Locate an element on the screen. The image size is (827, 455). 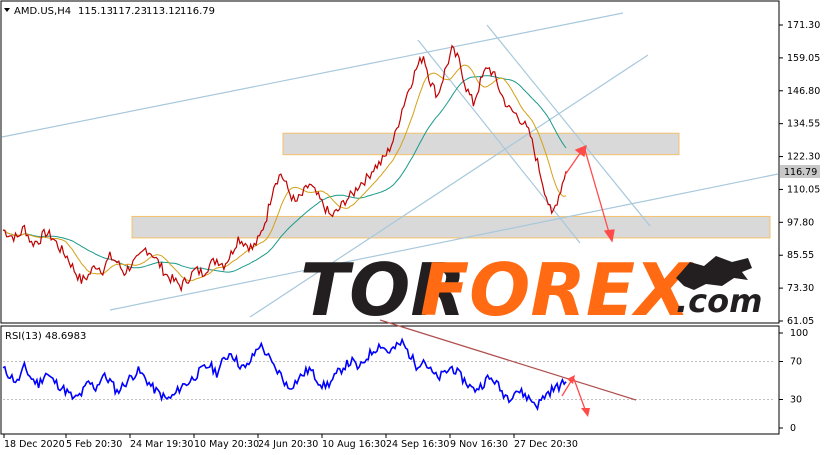
rsi-y-tick-label: 30 is located at coordinates (796, 400).